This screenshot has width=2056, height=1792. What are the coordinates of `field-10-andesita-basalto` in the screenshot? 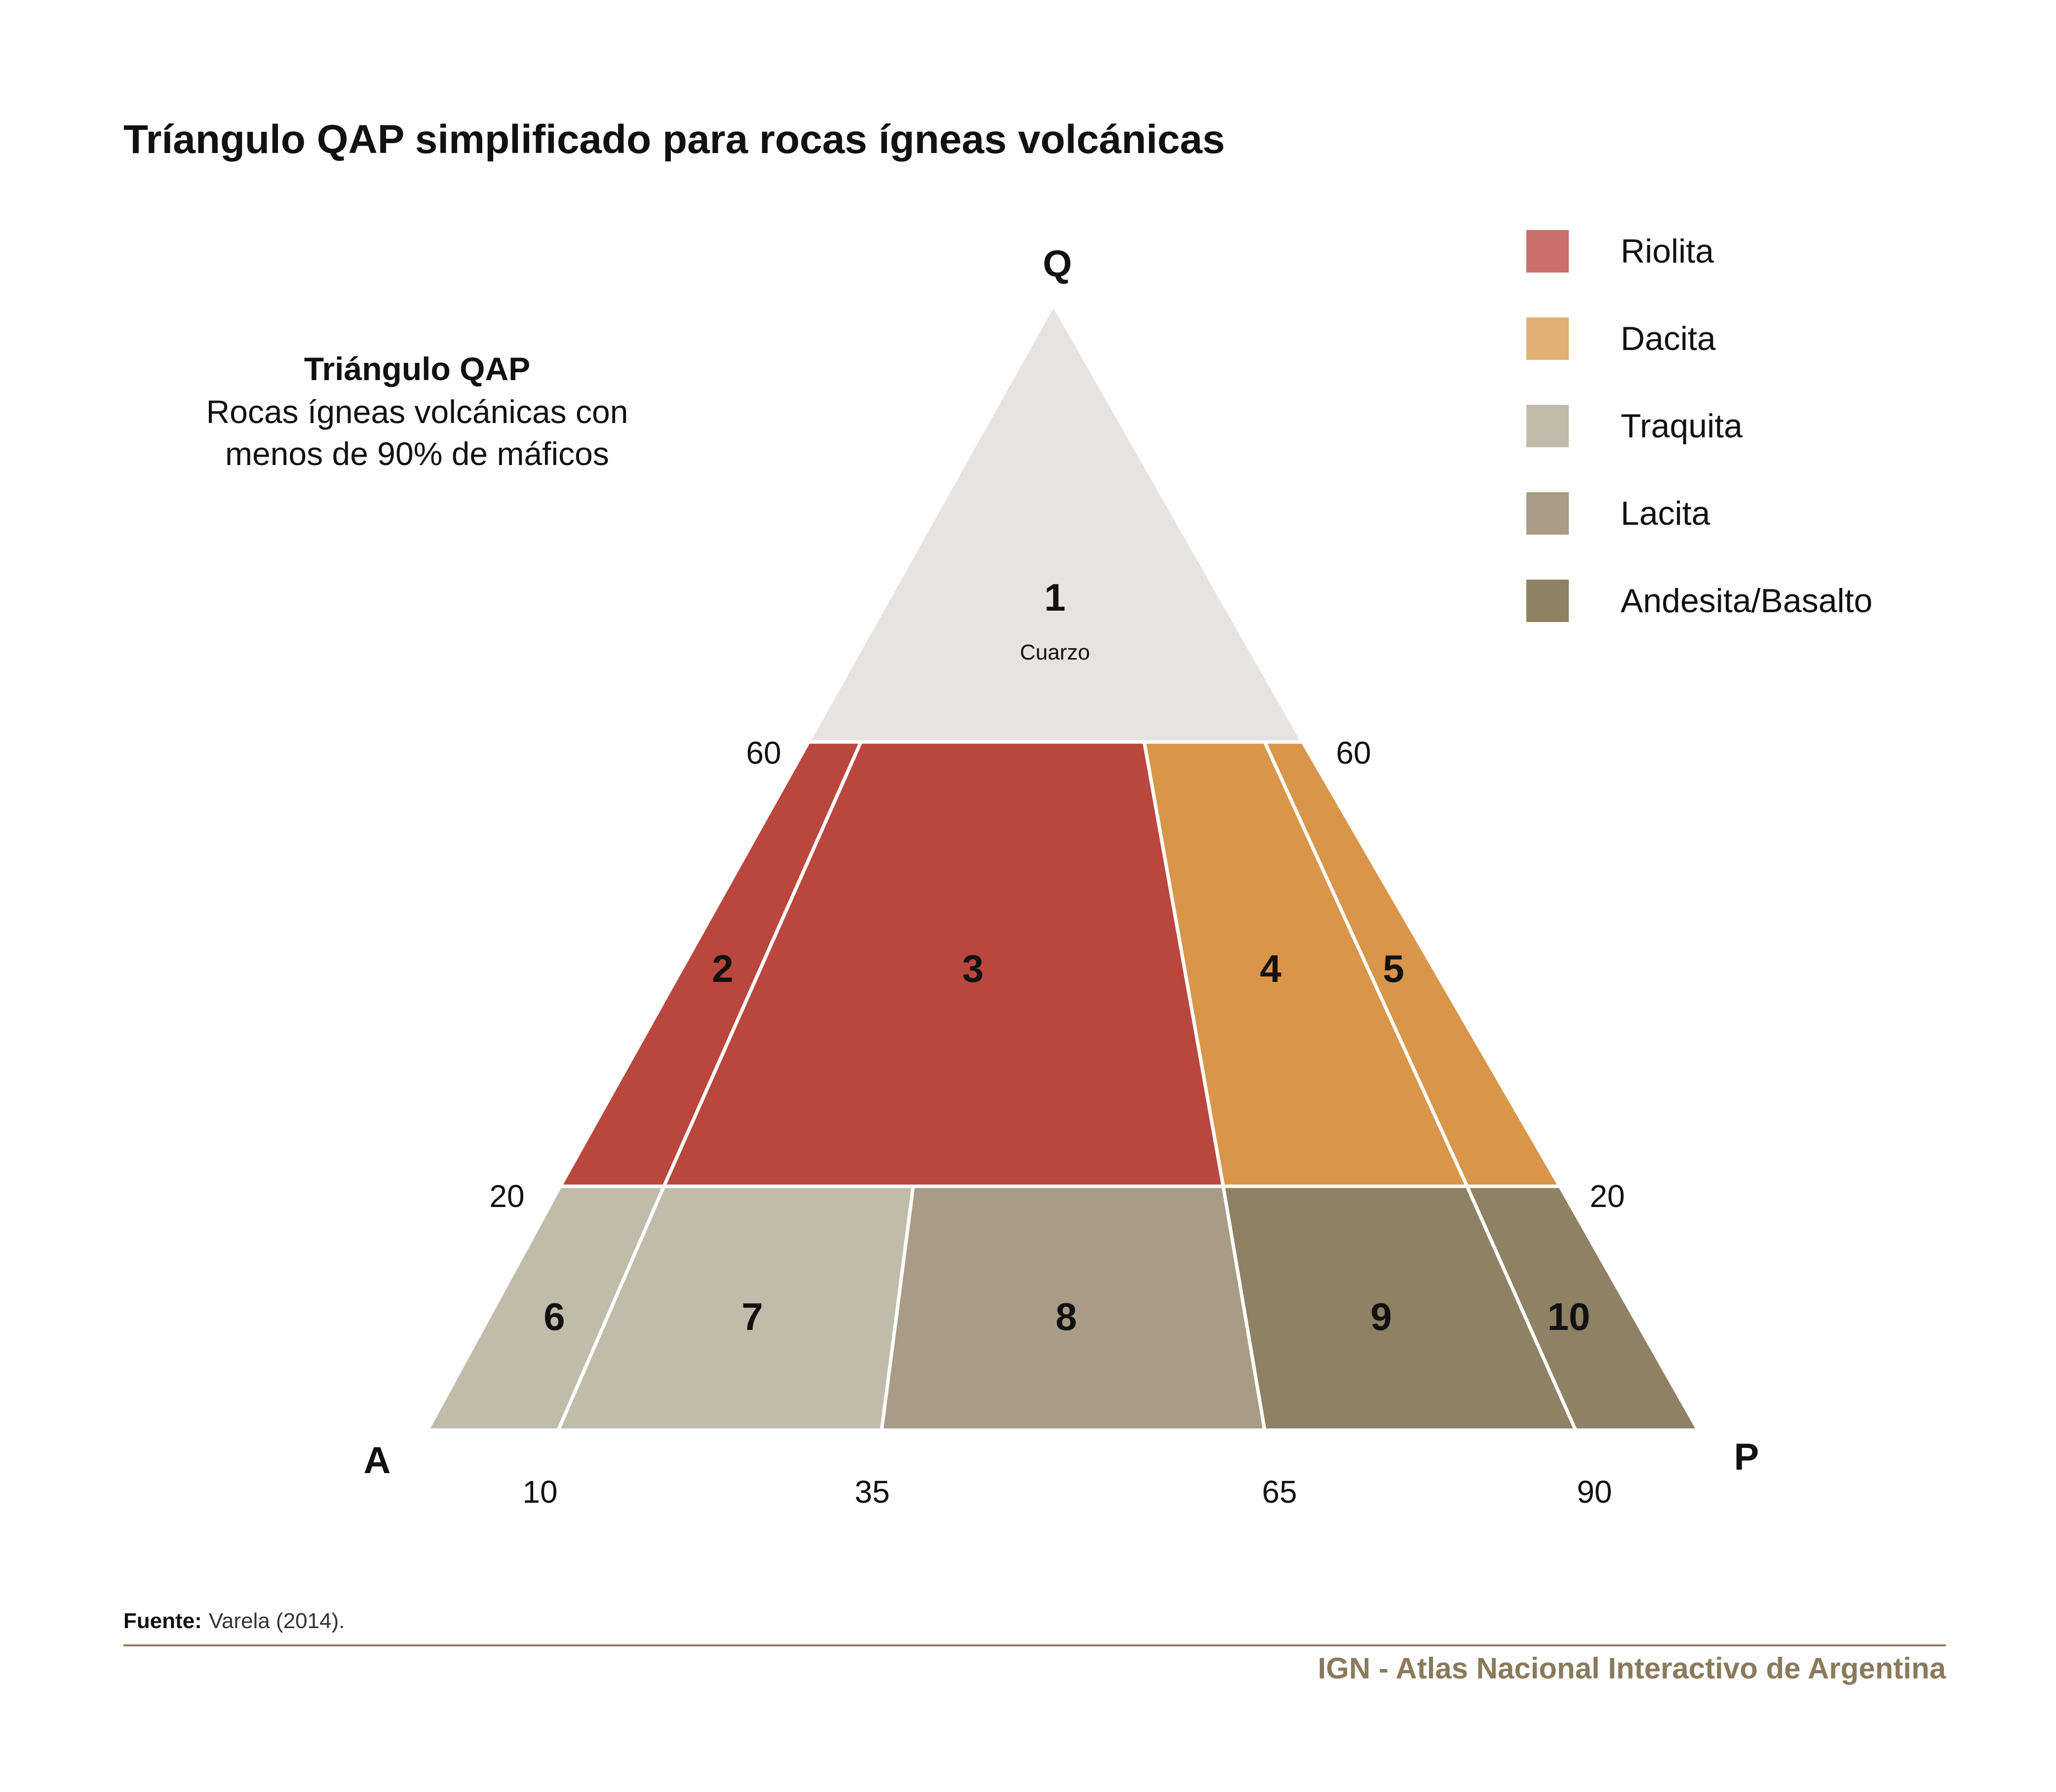 It's located at (1582, 1308).